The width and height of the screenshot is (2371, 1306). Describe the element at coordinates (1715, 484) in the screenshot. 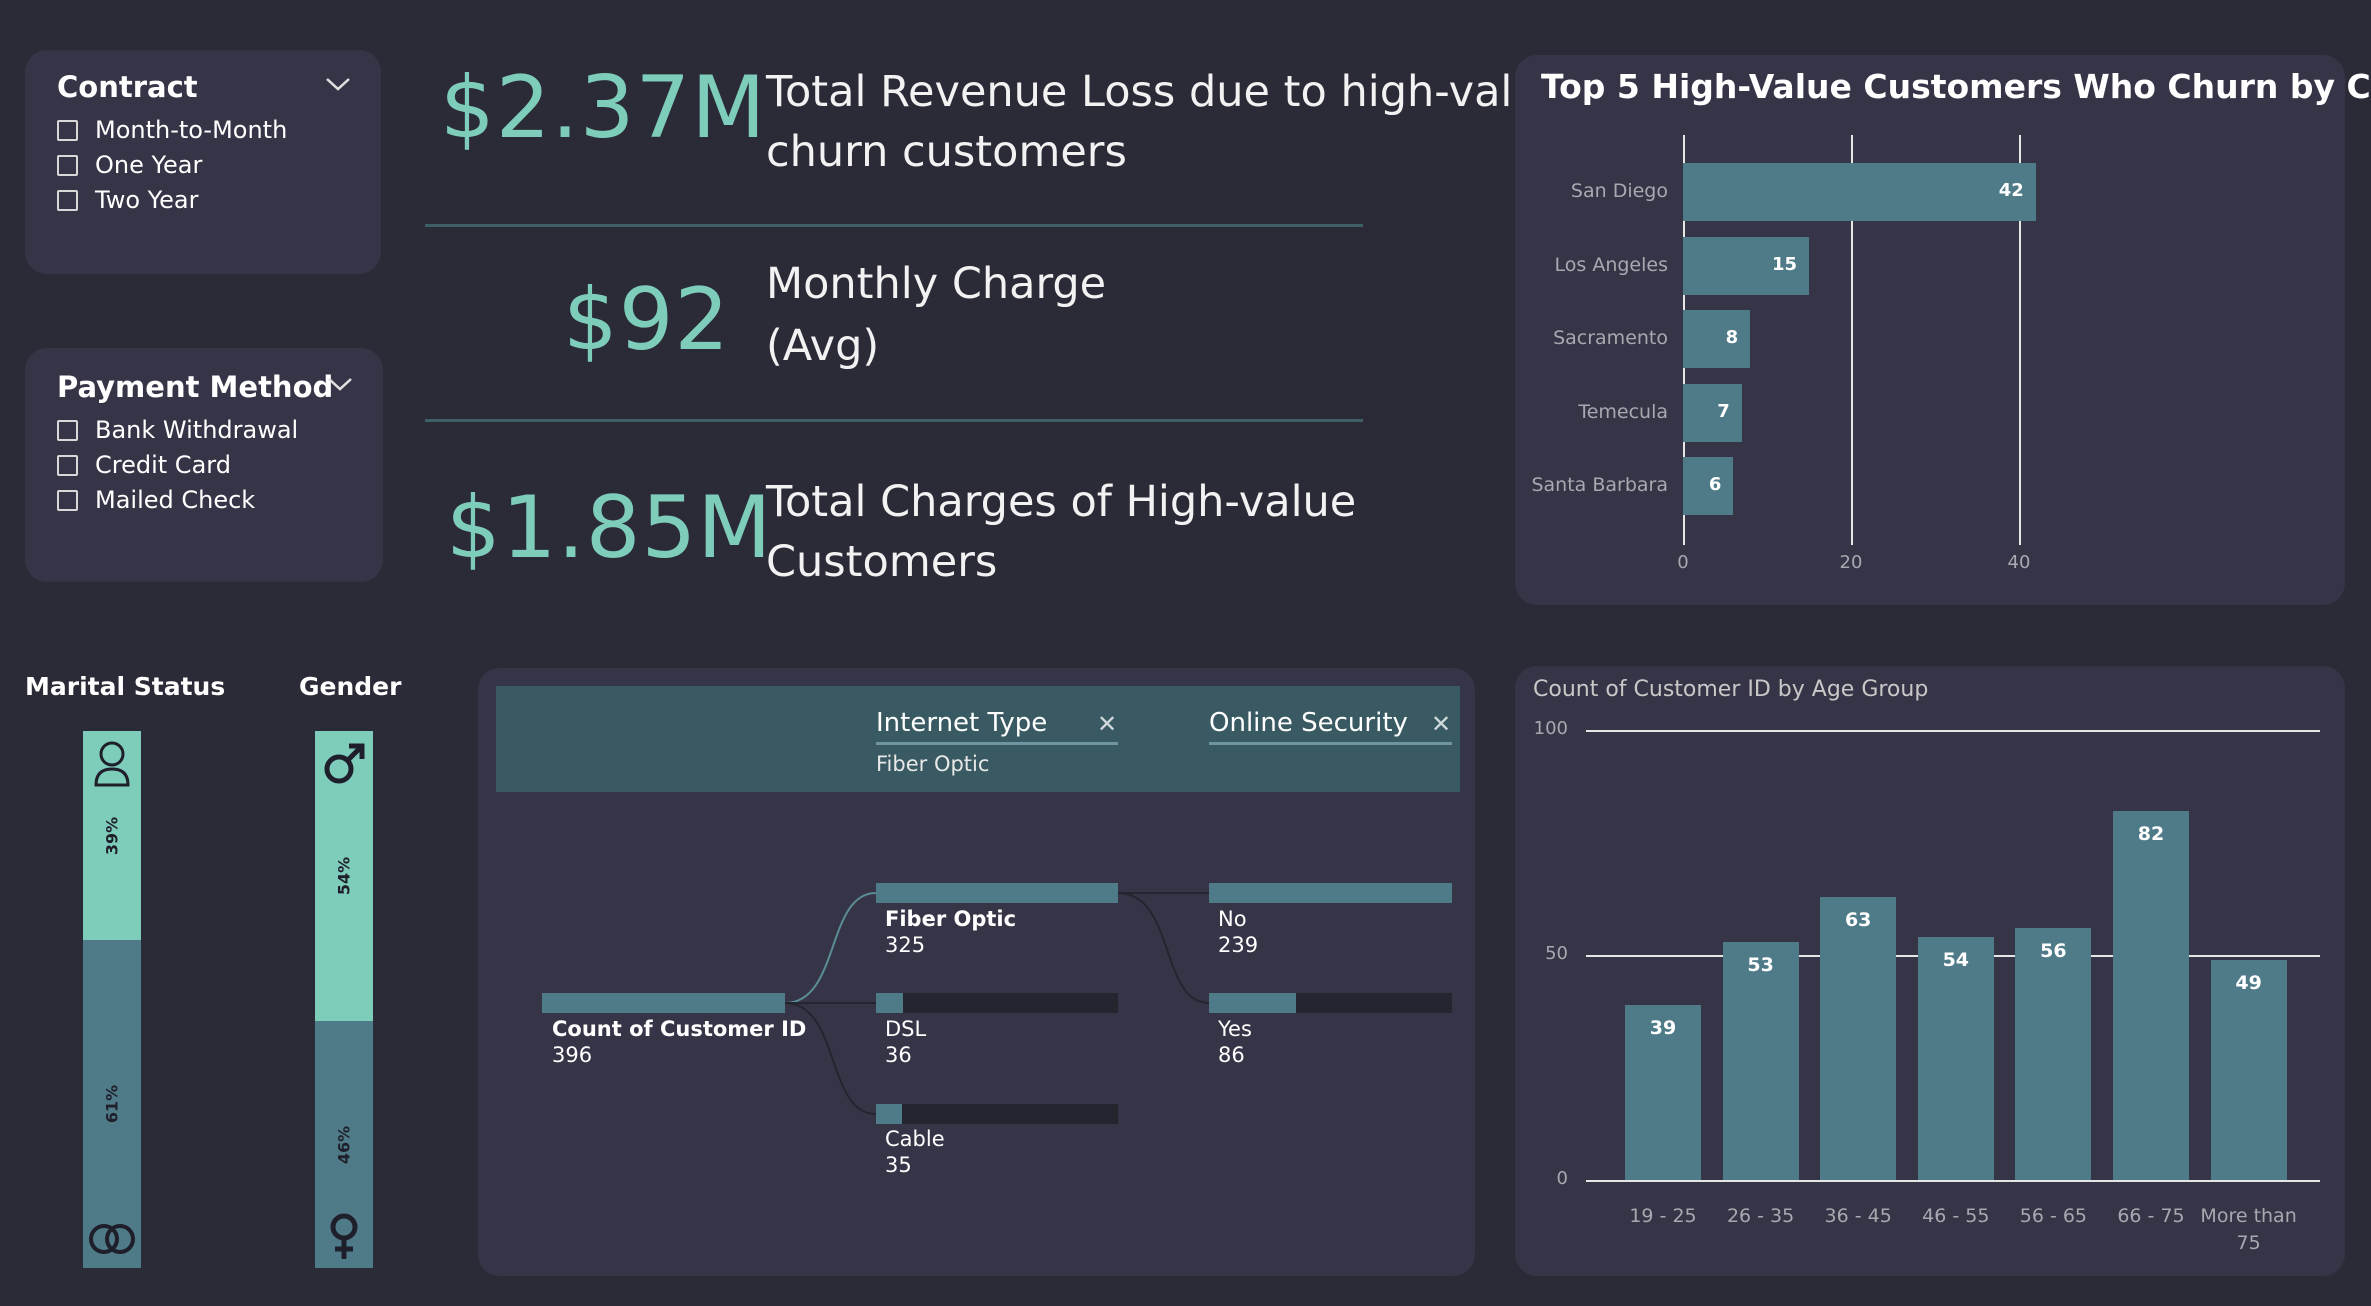

I see `data-label: 6` at that location.